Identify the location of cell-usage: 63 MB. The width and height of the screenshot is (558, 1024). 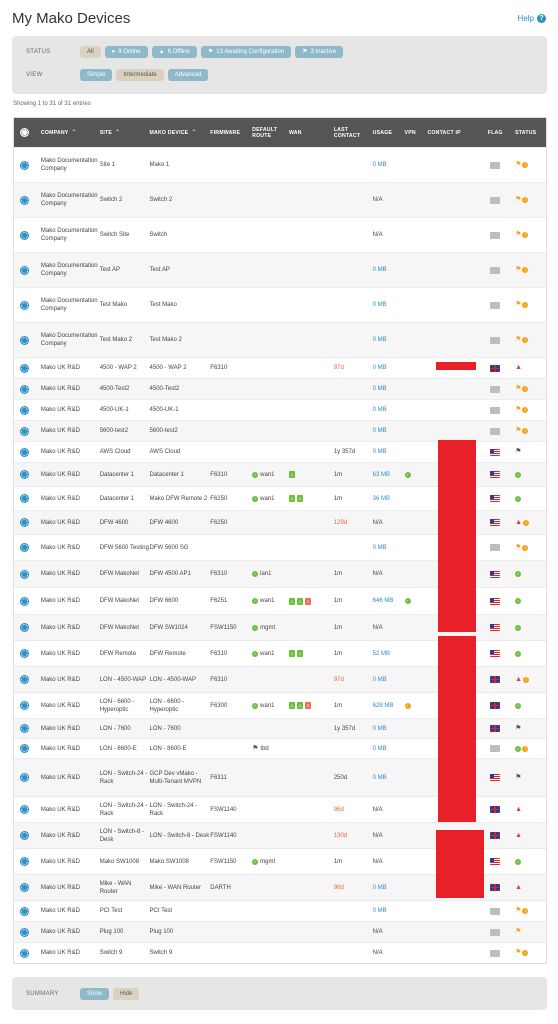
(381, 474).